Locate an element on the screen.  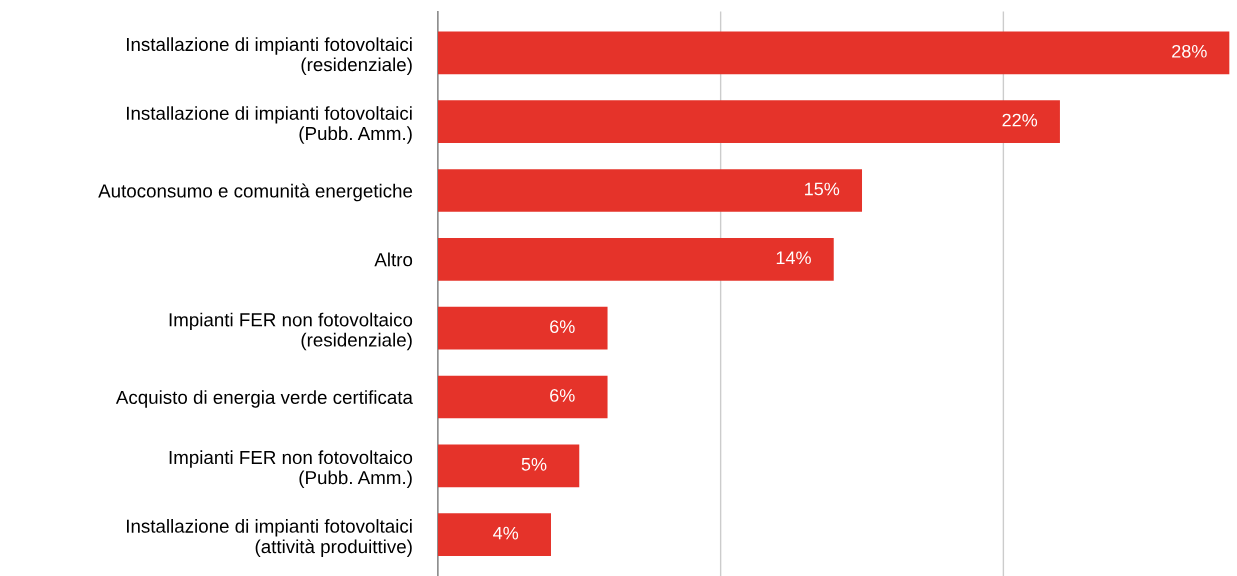
data-label: 5% is located at coordinates (534, 464).